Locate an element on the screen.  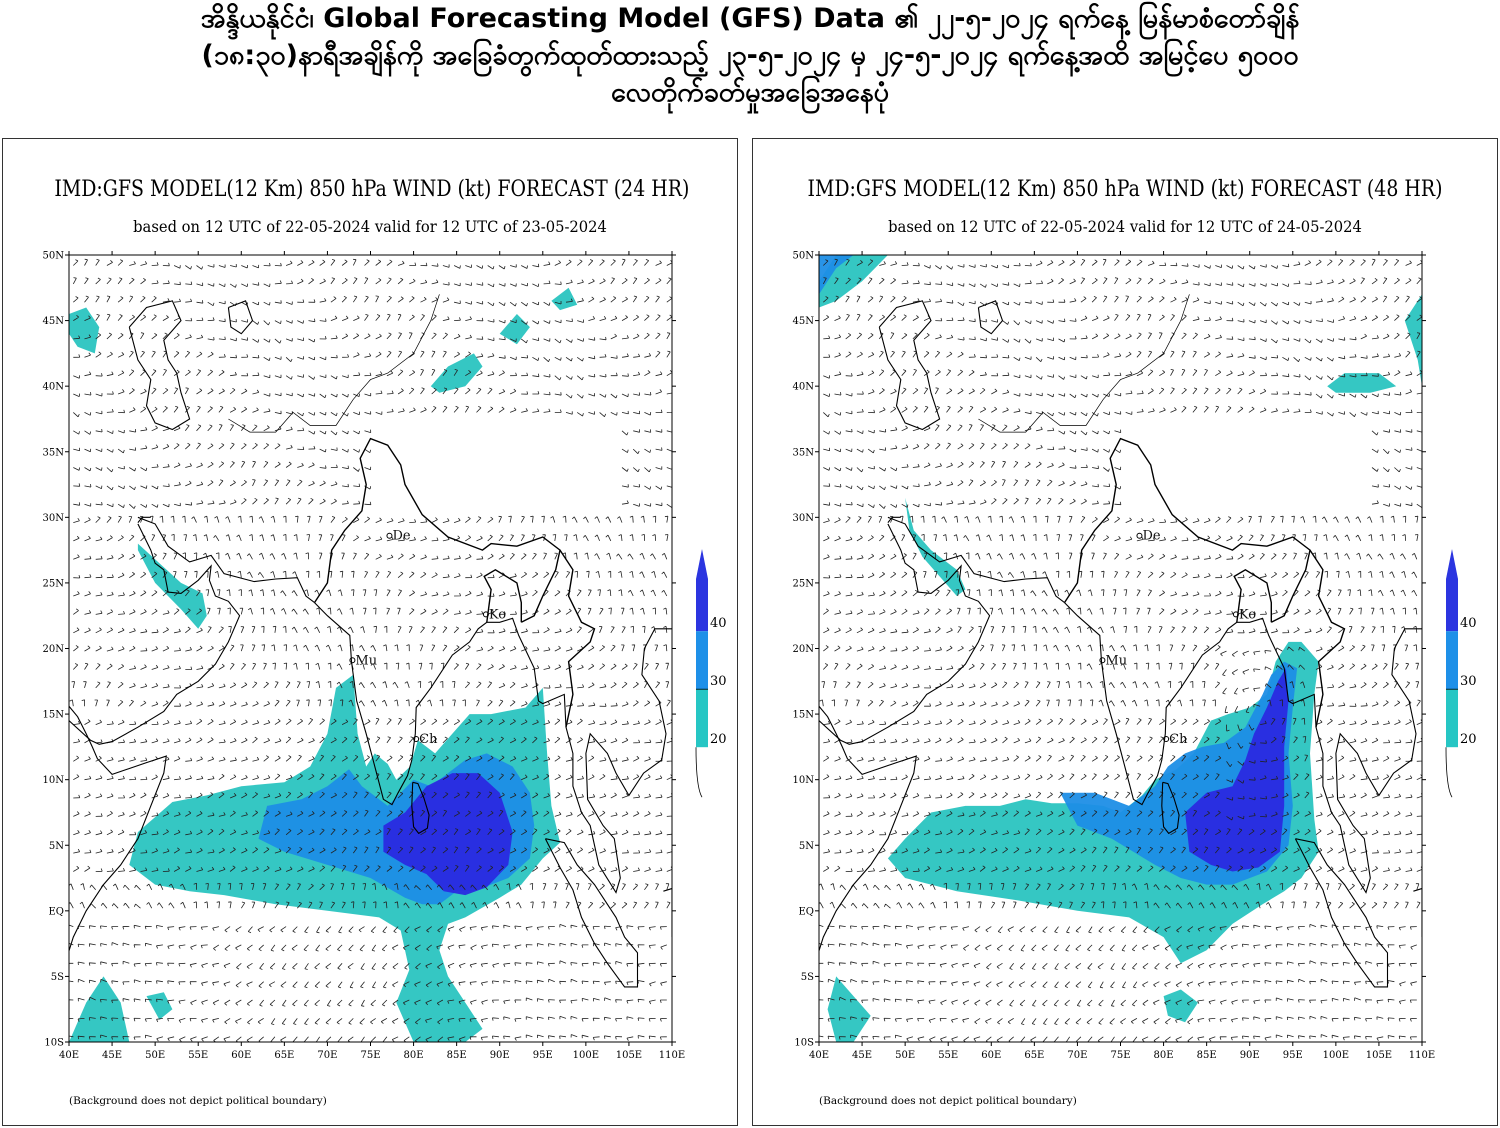
caption-line-3: လေတိုက်ခတ်မှုအခြေအနေပုံ is located at coordinates (750, 92).